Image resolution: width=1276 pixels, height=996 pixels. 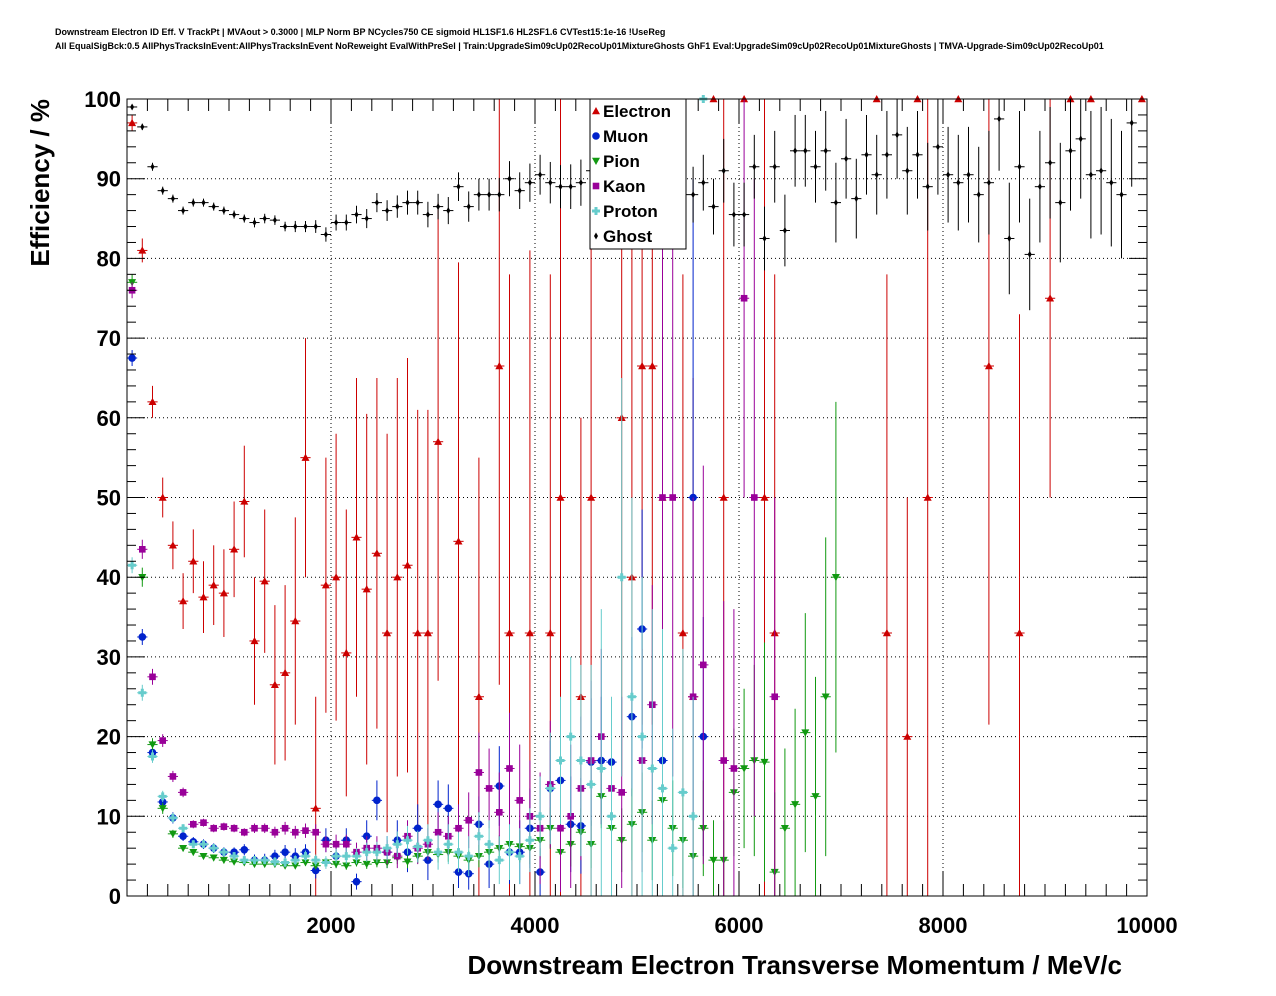 I want to click on legend-label: Pion, so click(x=621, y=161).